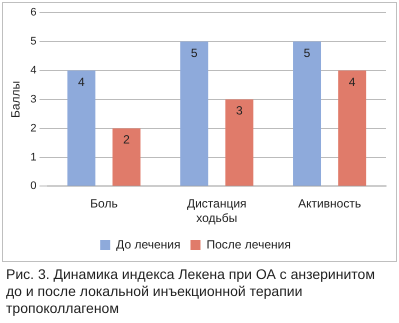 Image resolution: width=399 pixels, height=323 pixels. What do you see at coordinates (33, 12) in the screenshot?
I see `y-tick-label: 6` at bounding box center [33, 12].